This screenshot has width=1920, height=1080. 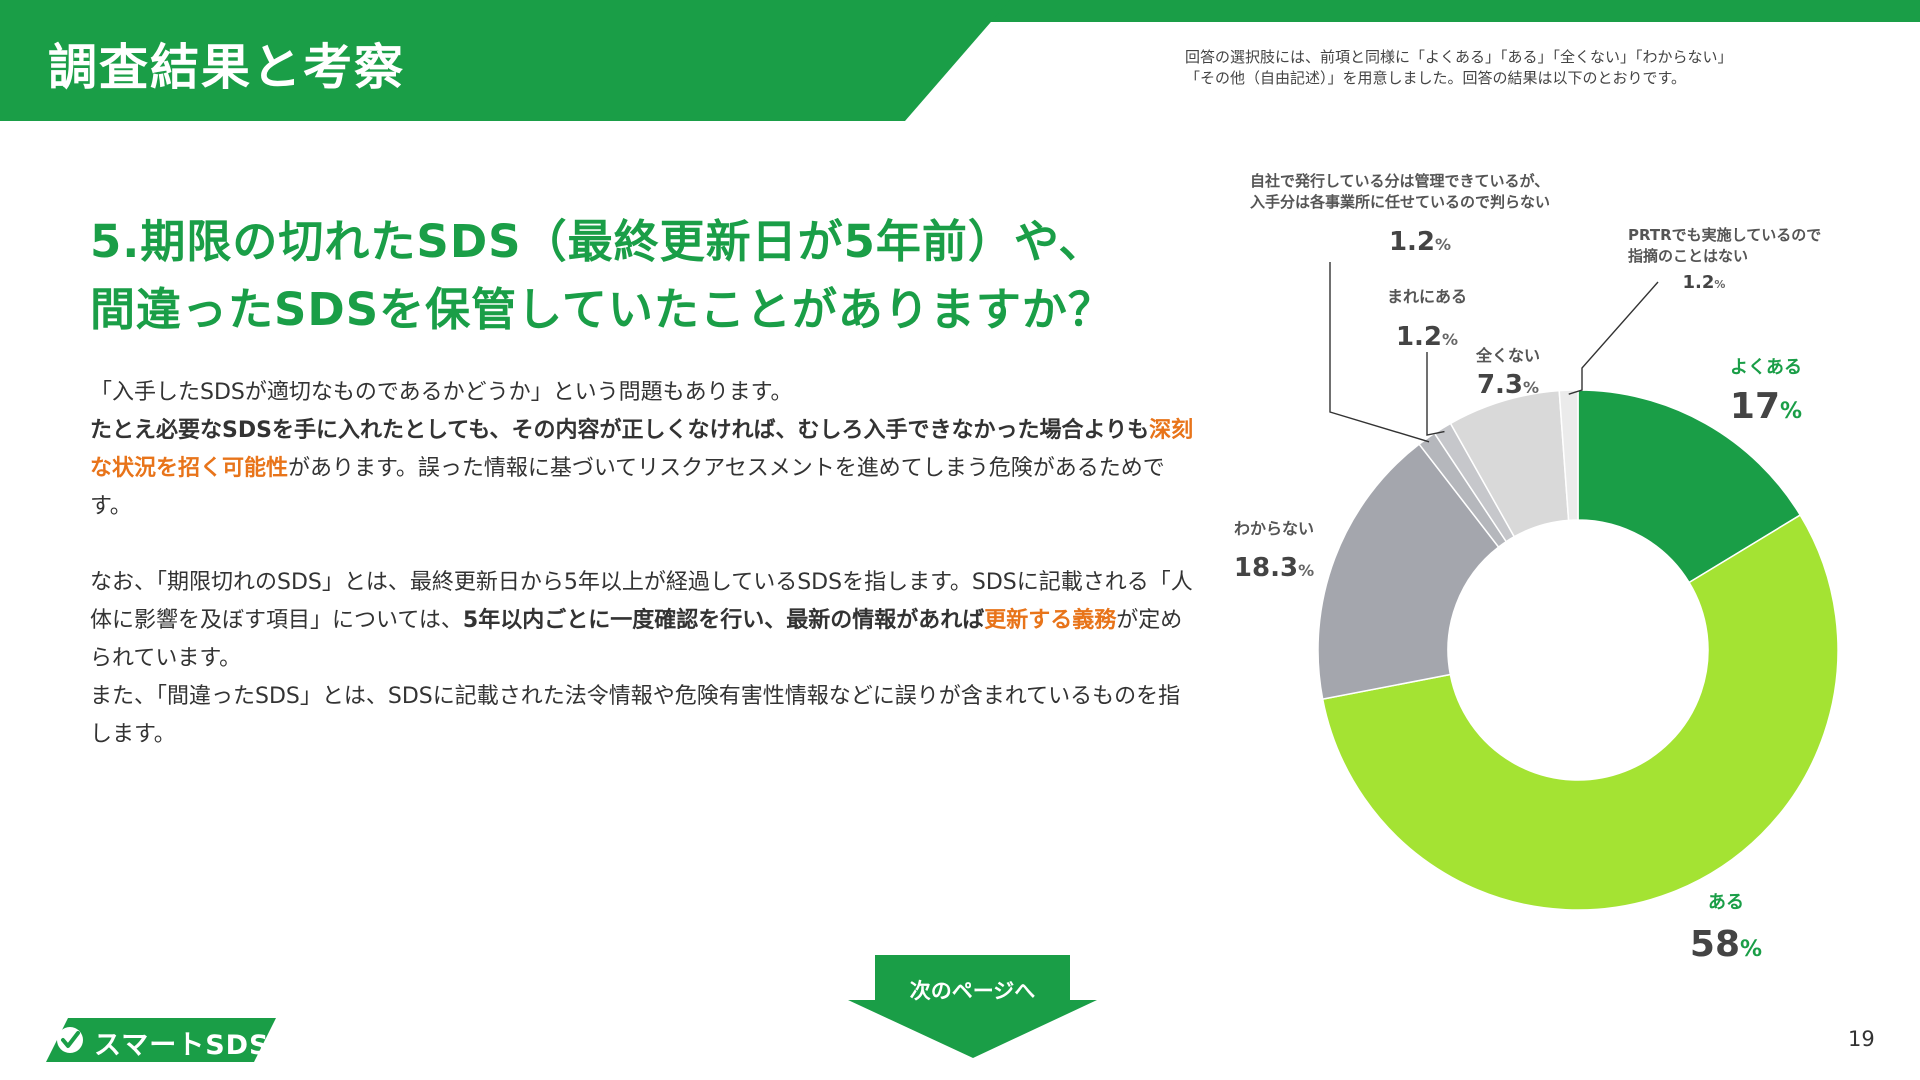 I want to click on logo-badge, so click(x=161, y=1040).